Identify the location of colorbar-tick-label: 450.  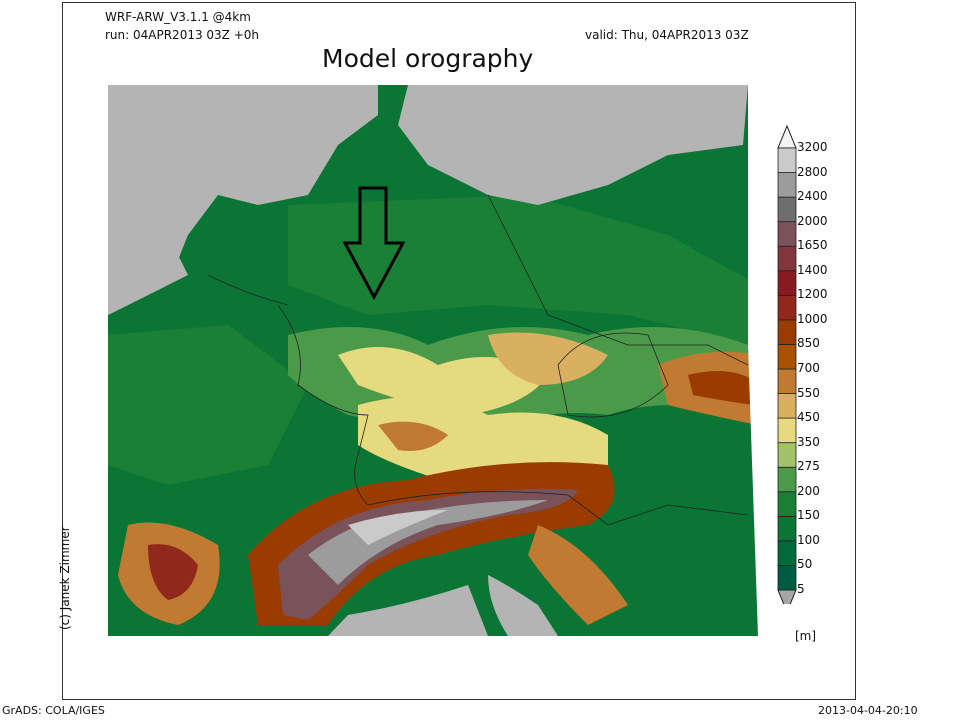
(808, 417).